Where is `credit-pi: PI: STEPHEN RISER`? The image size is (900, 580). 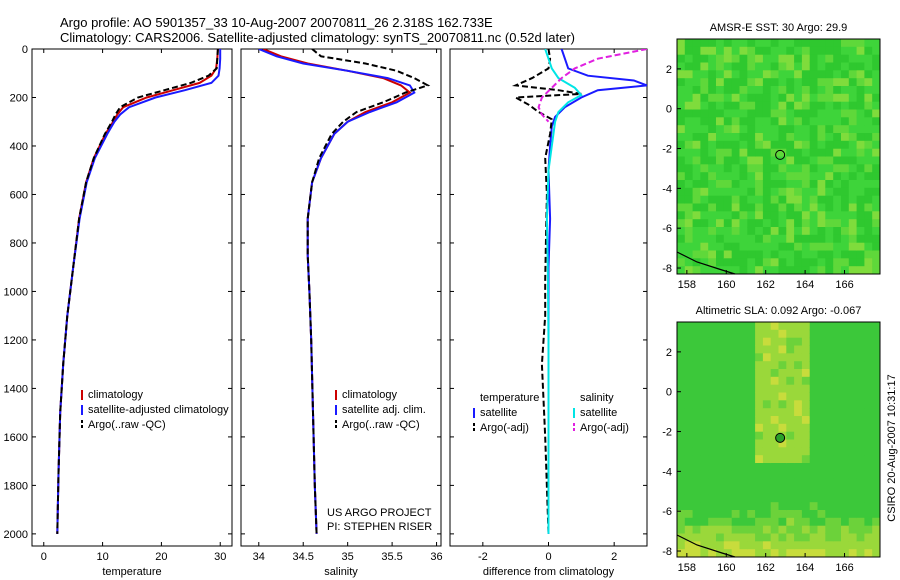
credit-pi: PI: STEPHEN RISER is located at coordinates (379, 527).